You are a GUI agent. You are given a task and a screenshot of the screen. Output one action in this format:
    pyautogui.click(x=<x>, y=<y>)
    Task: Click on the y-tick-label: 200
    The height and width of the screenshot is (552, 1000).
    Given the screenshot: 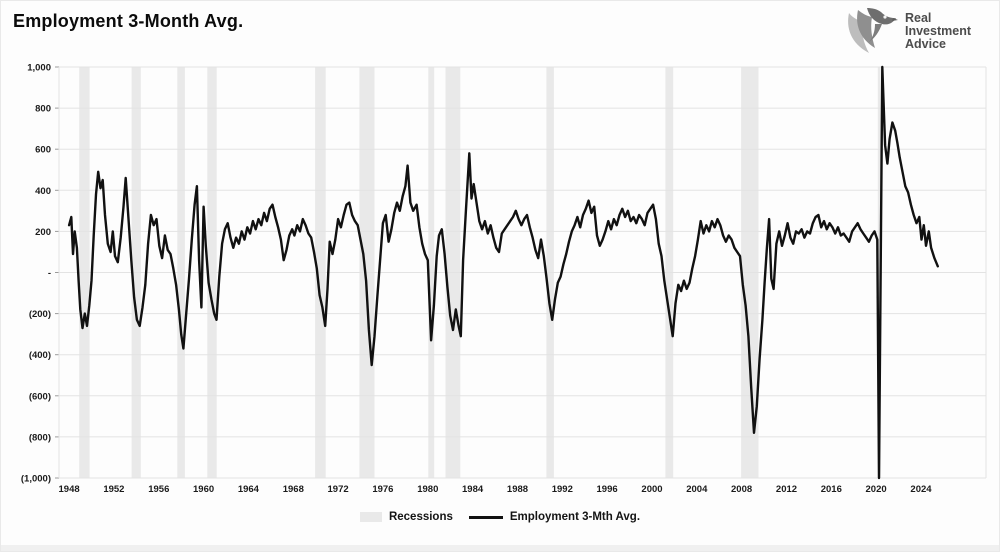 What is the action you would take?
    pyautogui.click(x=43, y=232)
    